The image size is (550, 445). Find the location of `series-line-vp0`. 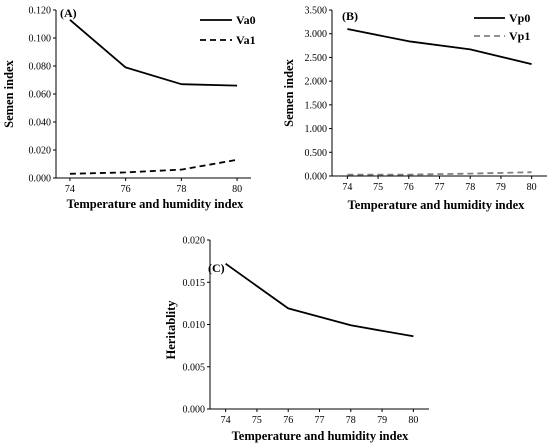

series-line-vp0 is located at coordinates (439, 46).